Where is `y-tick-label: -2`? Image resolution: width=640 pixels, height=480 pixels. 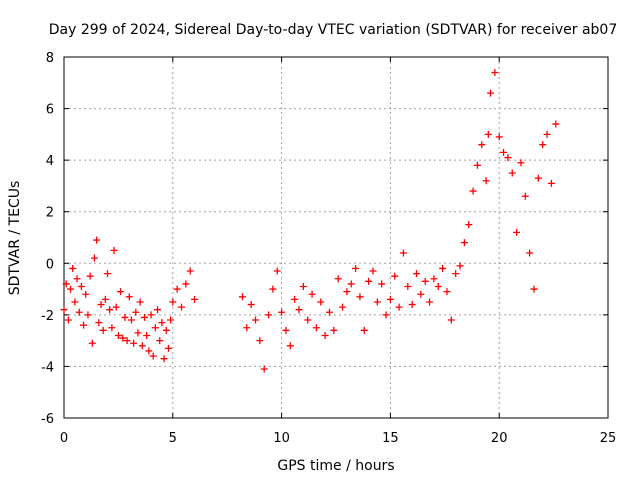 y-tick-label: -2 is located at coordinates (47, 316).